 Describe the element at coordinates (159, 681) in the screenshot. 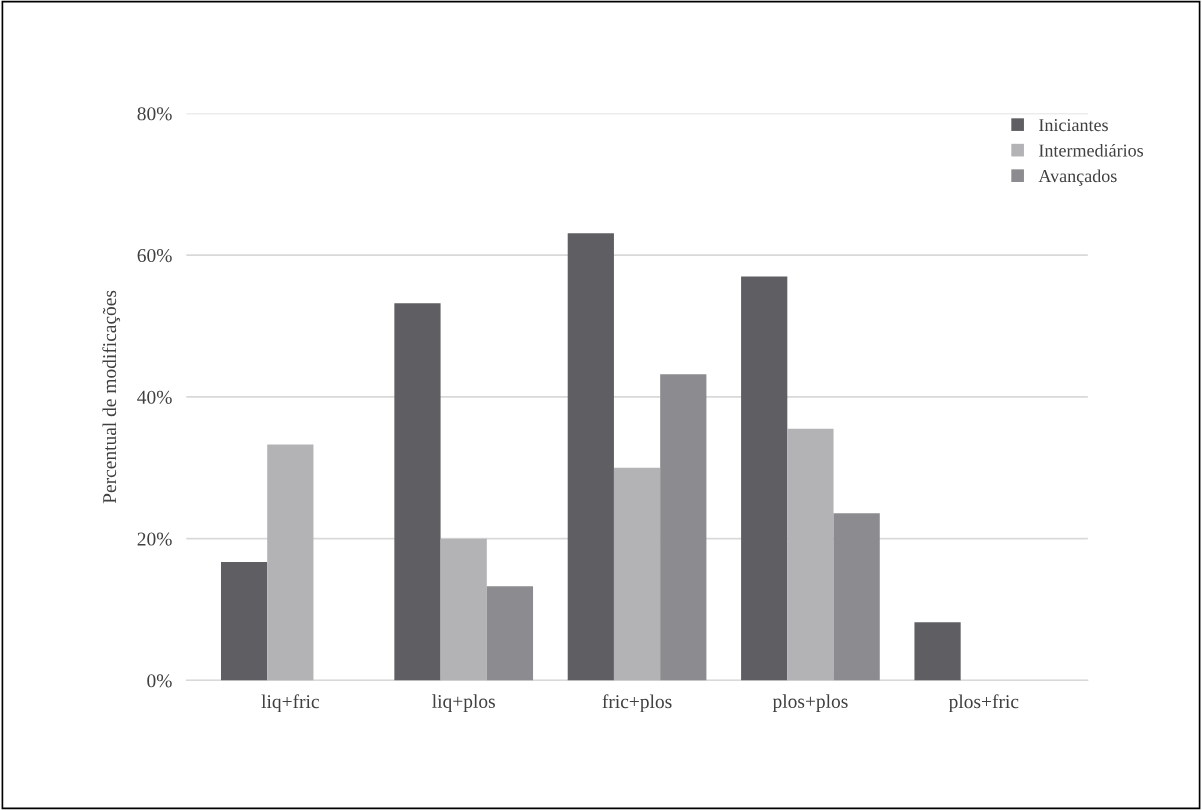

I see `y-tick-label: 0%` at that location.